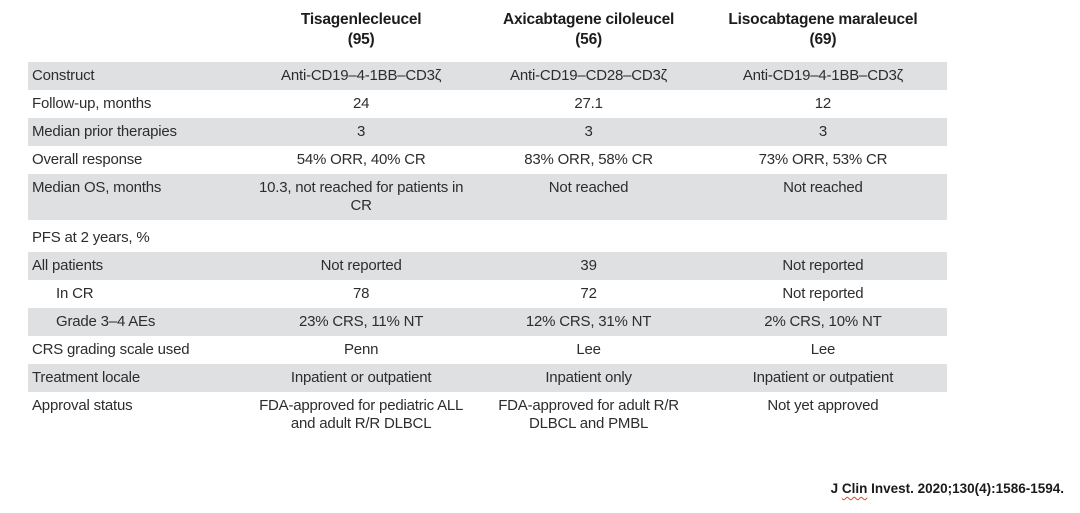 The width and height of the screenshot is (1080, 513). Describe the element at coordinates (588, 76) in the screenshot. I see `cell-construct-axi: Anti-CD19–CD28–CD3ζ` at that location.